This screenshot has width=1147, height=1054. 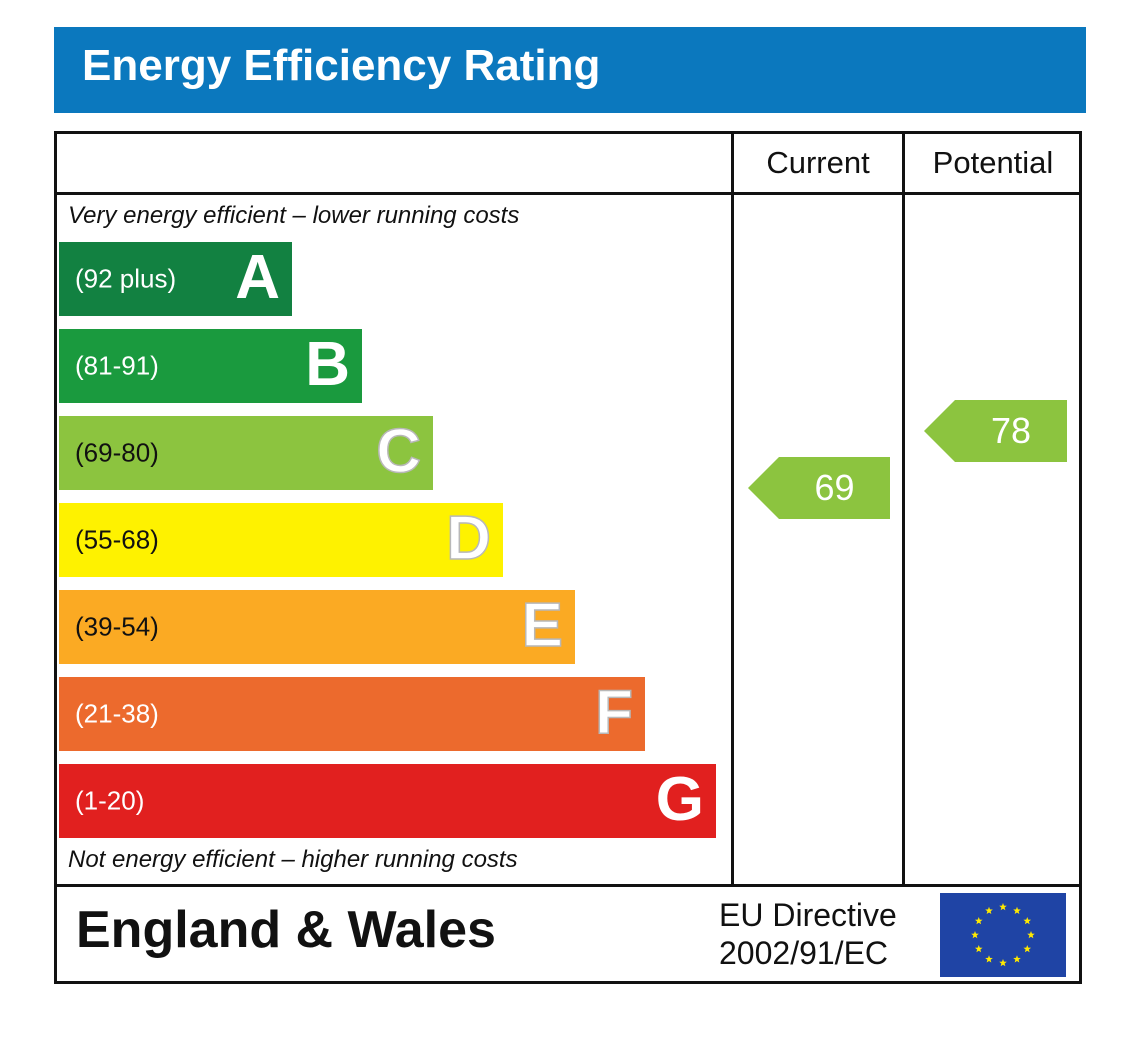 What do you see at coordinates (352, 714) in the screenshot?
I see `band-f: (21-38) F` at bounding box center [352, 714].